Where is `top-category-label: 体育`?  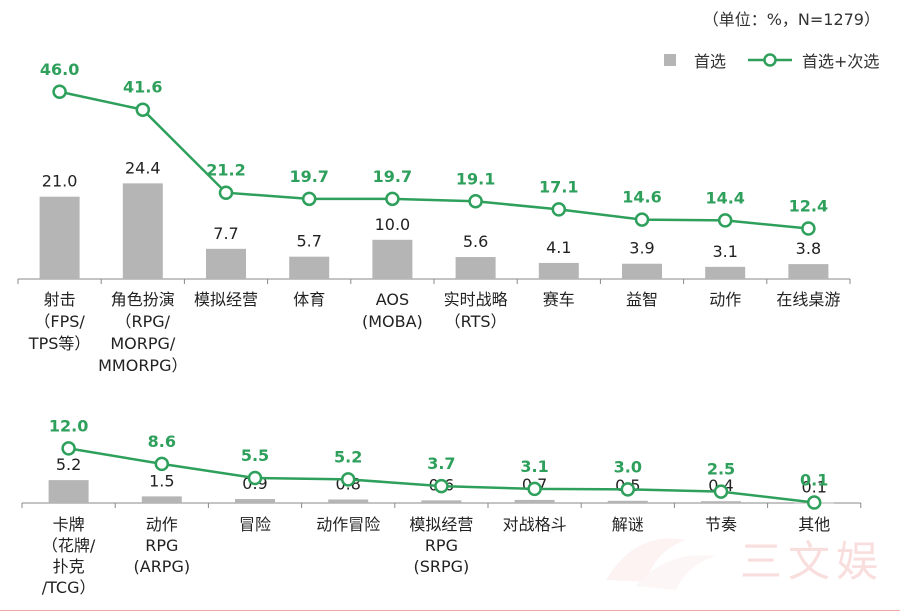 top-category-label: 体育 is located at coordinates (309, 299).